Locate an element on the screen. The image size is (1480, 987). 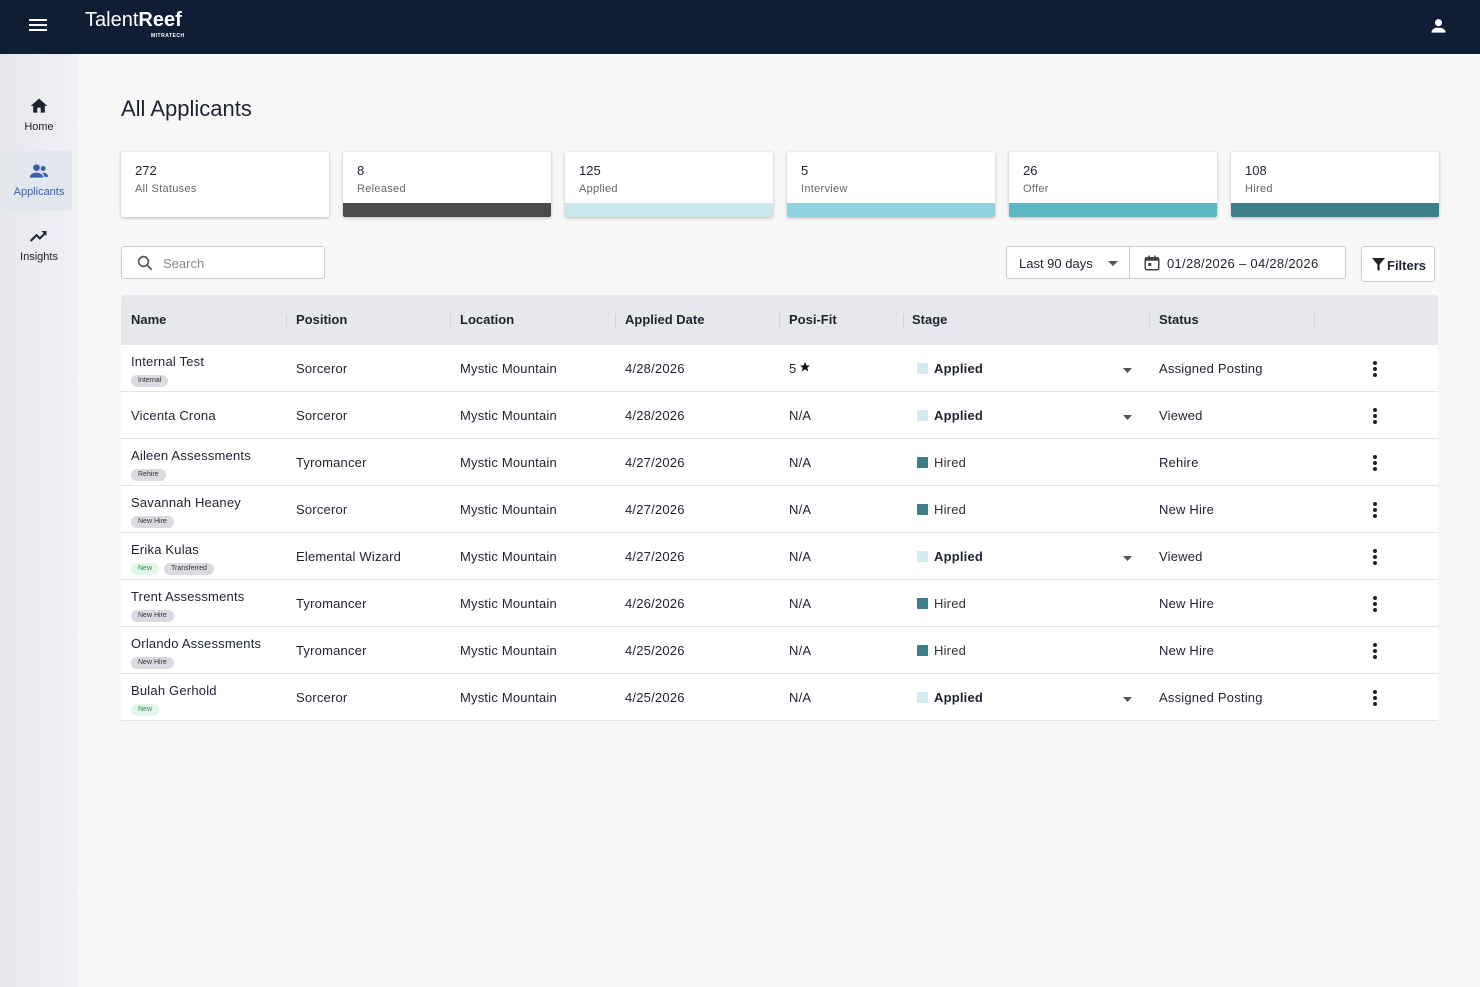
brand-light: Talent is located at coordinates (112, 20).